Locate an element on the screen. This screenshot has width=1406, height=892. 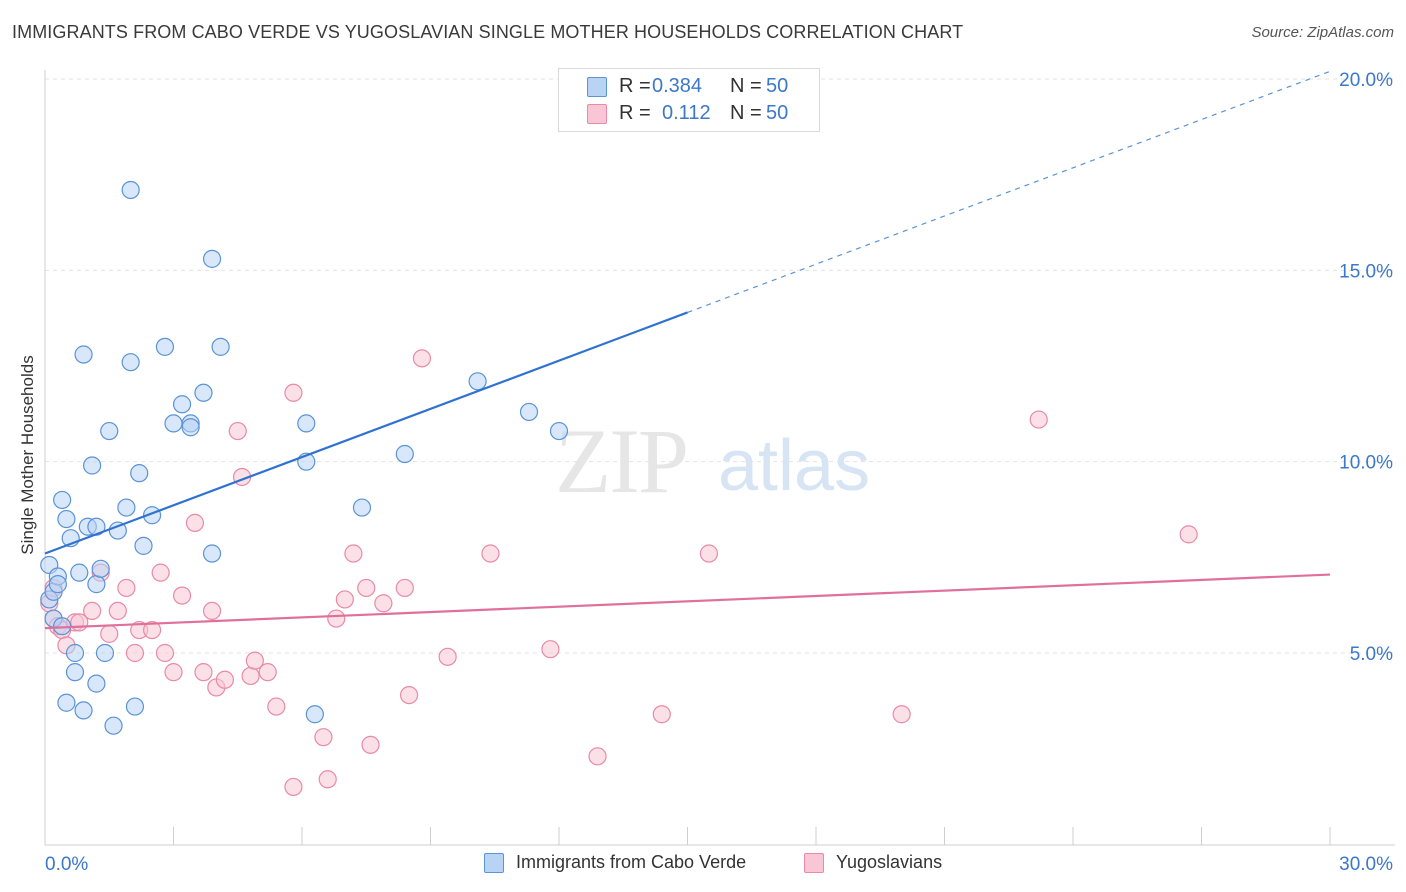
bottom-legend-swatch-blue is located at coordinates (494, 863).